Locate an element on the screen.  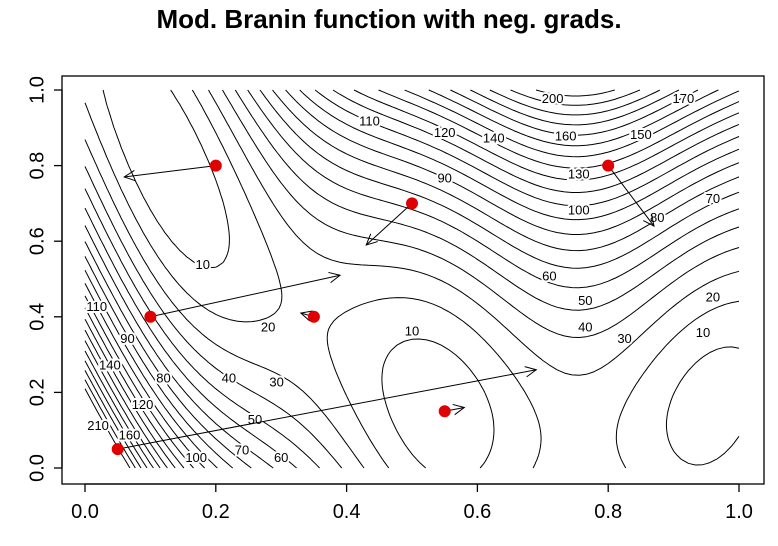
y-tick-label: 0.6 is located at coordinates (37, 241).